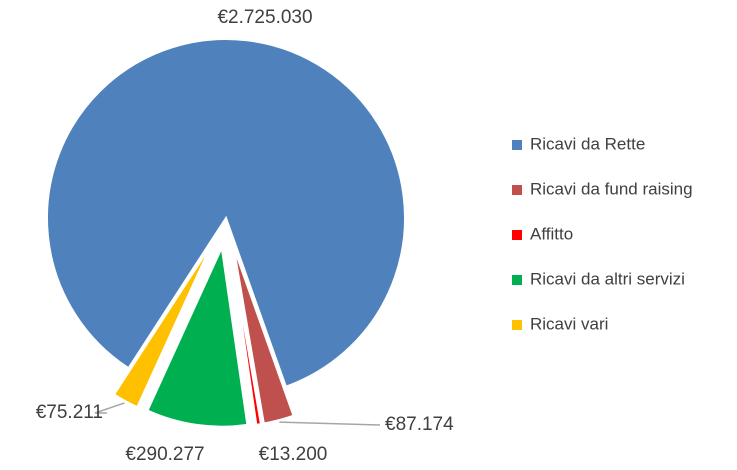 The height and width of the screenshot is (470, 737). Describe the element at coordinates (419, 424) in the screenshot. I see `data-label: €87.174` at that location.